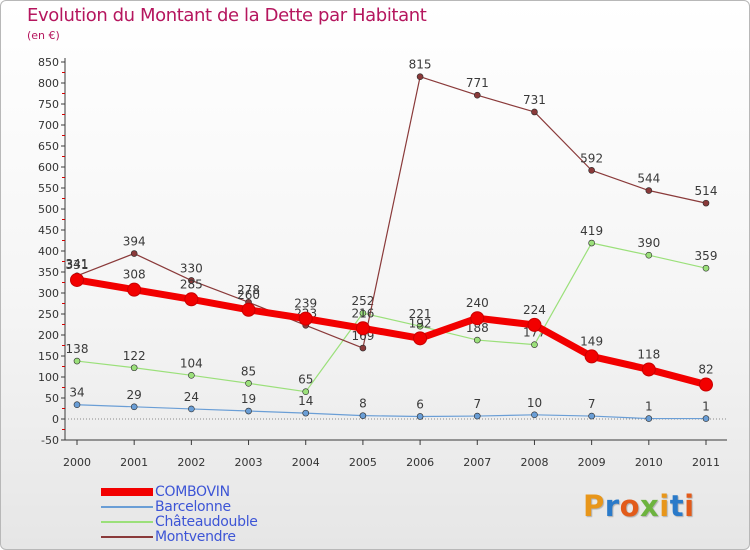 The width and height of the screenshot is (750, 550). I want to click on data-label: 240, so click(477, 303).